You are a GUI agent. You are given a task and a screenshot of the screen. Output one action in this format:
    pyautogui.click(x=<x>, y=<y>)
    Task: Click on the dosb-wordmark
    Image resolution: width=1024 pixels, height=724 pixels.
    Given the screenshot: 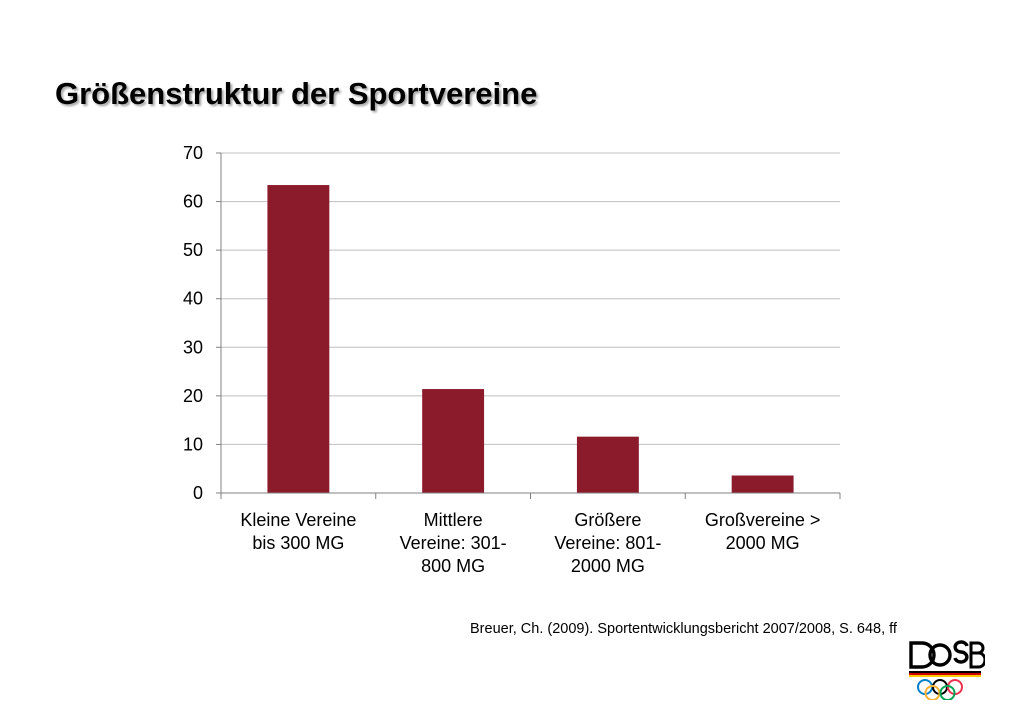 What is the action you would take?
    pyautogui.click(x=947, y=654)
    